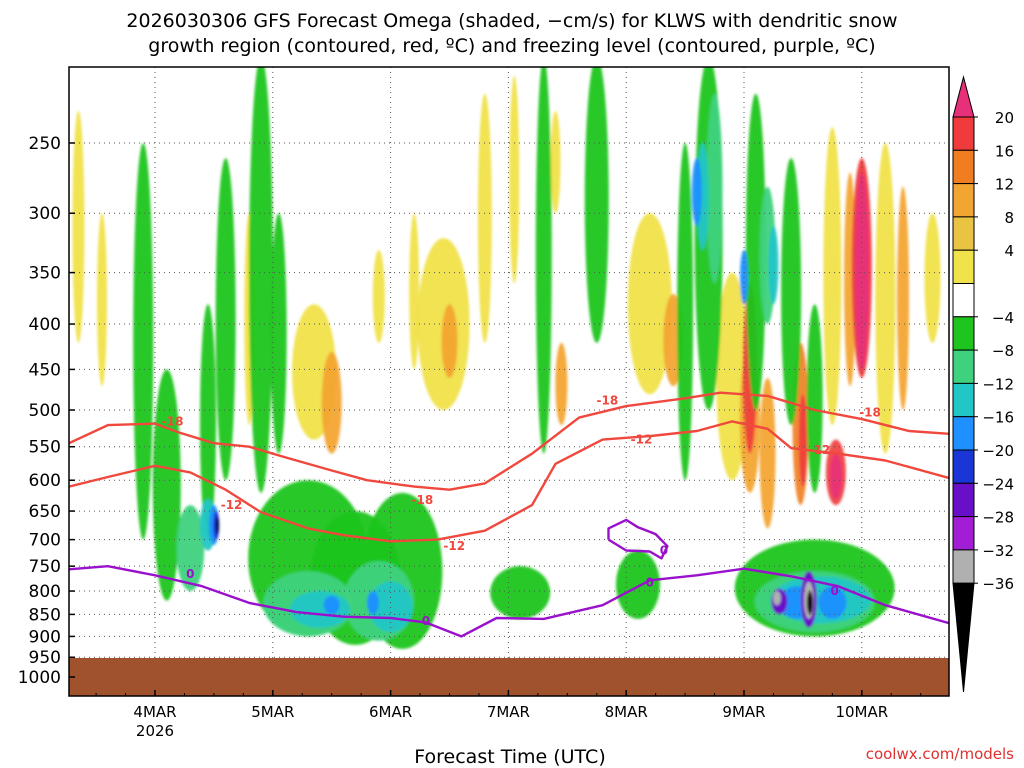 The height and width of the screenshot is (768, 1024). What do you see at coordinates (743, 712) in the screenshot?
I see `x-tick-label: 9MAR` at bounding box center [743, 712].